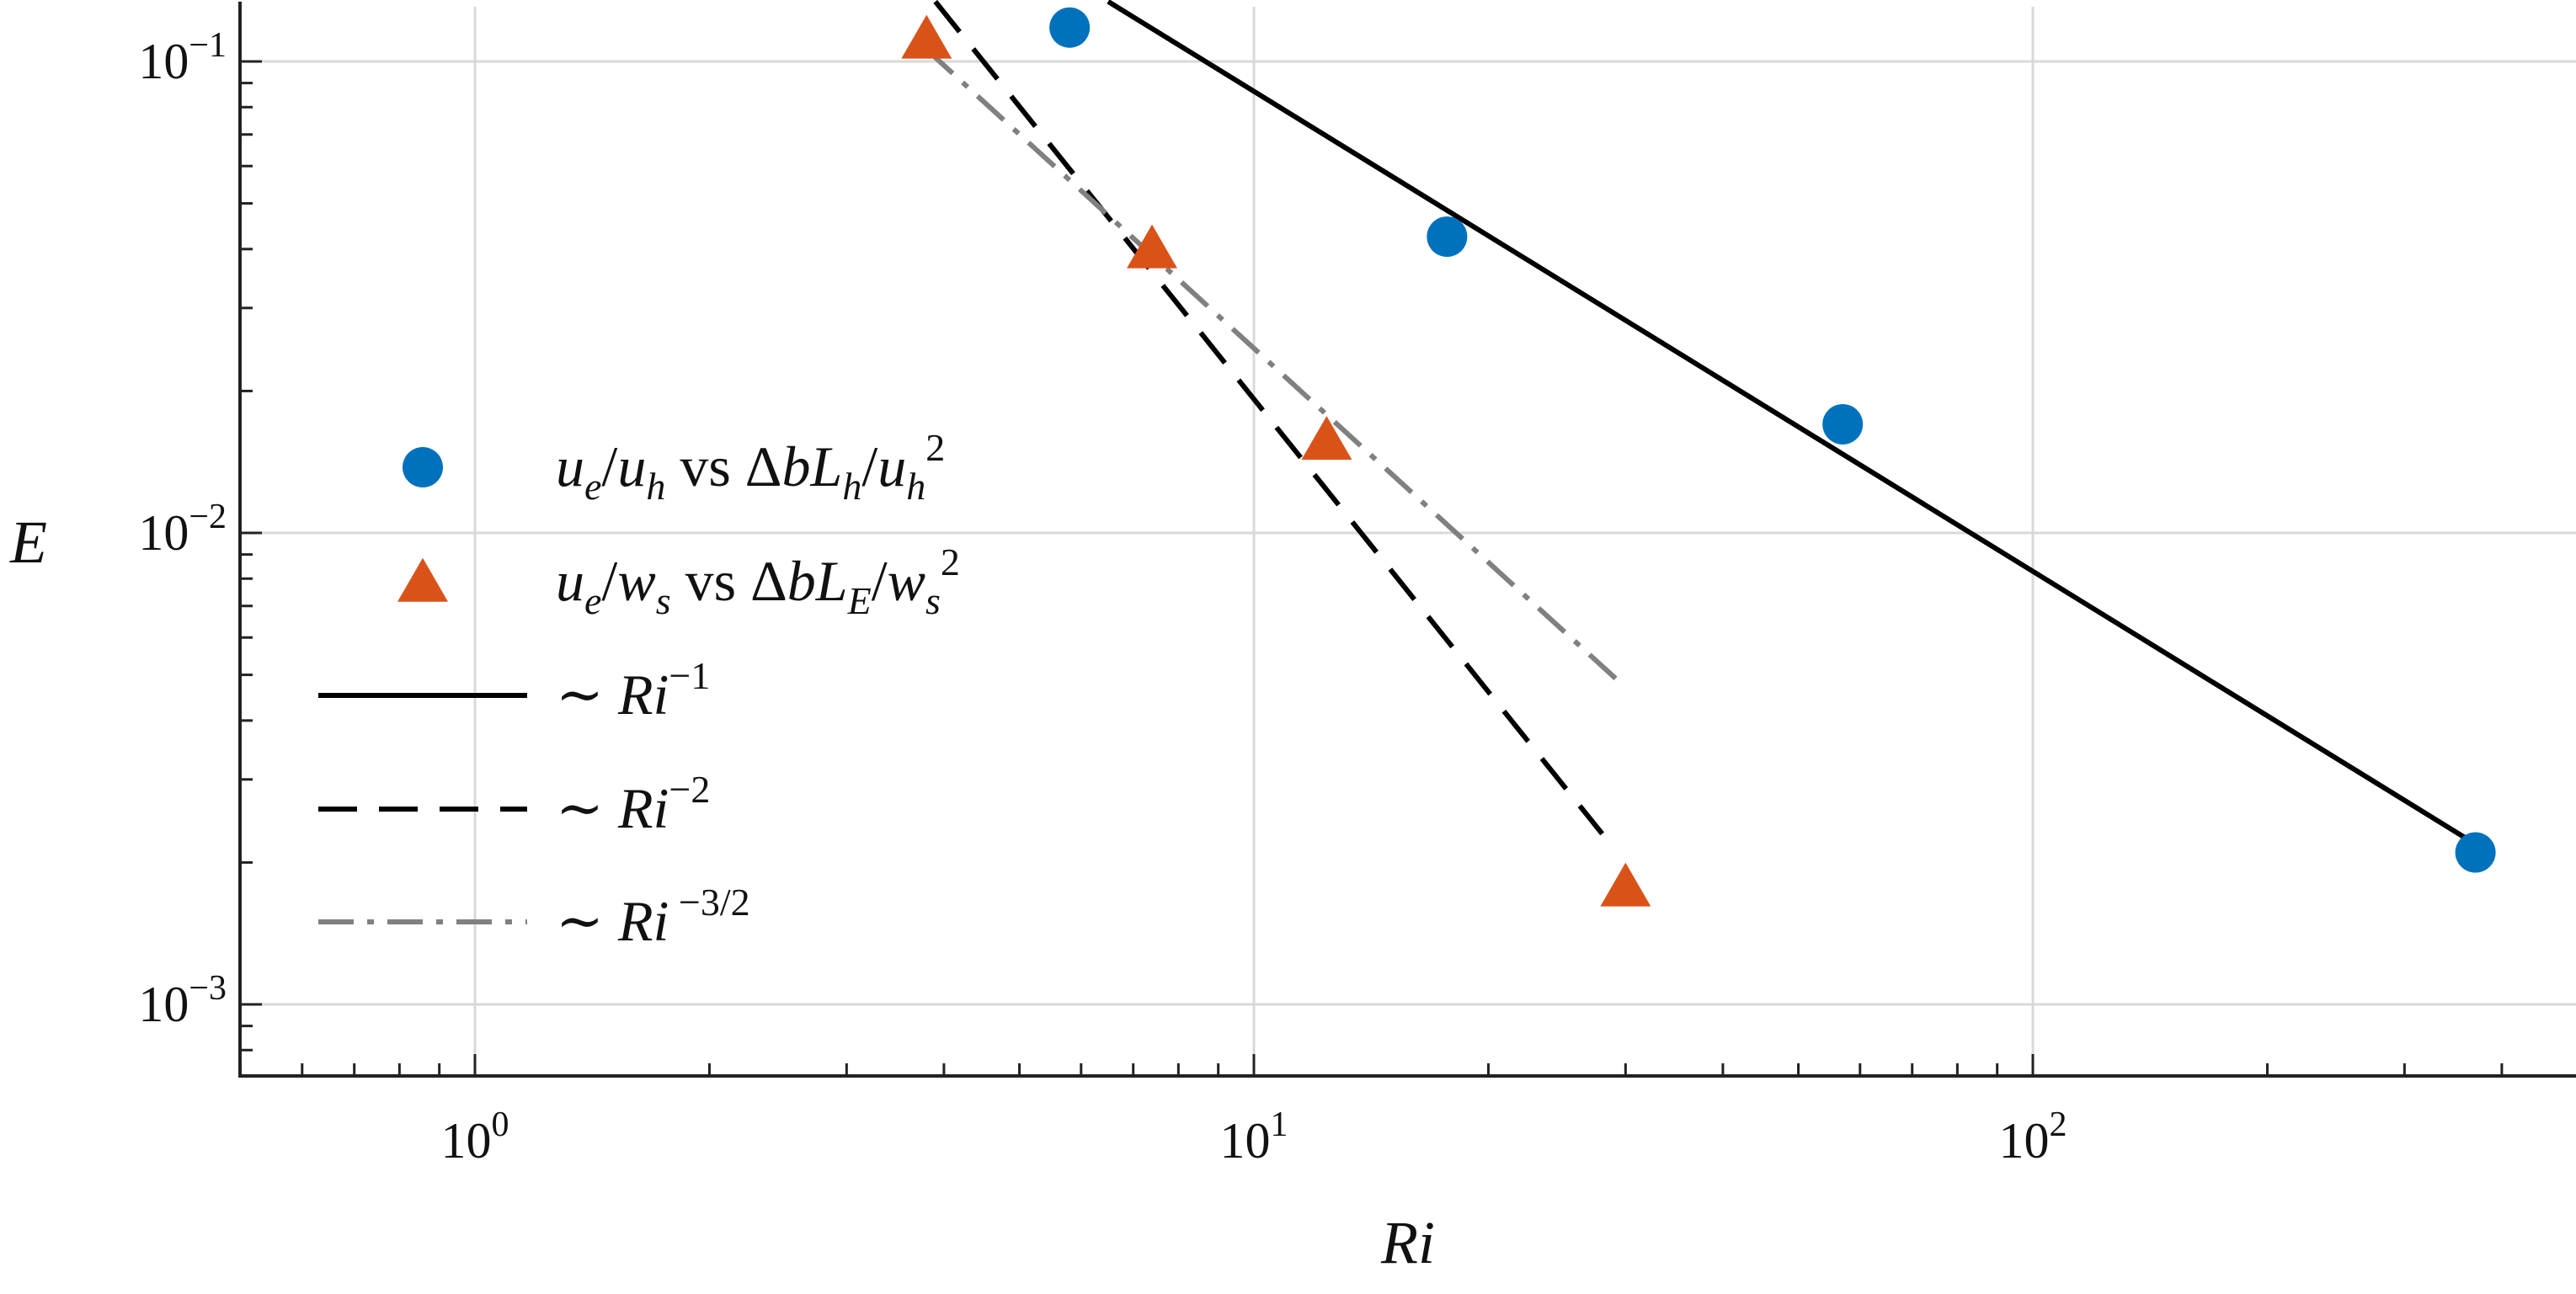 This screenshot has height=1294, width=2576. I want to click on legend-entry-ri-3-2: ∼ Ri −3/2, so click(534, 917).